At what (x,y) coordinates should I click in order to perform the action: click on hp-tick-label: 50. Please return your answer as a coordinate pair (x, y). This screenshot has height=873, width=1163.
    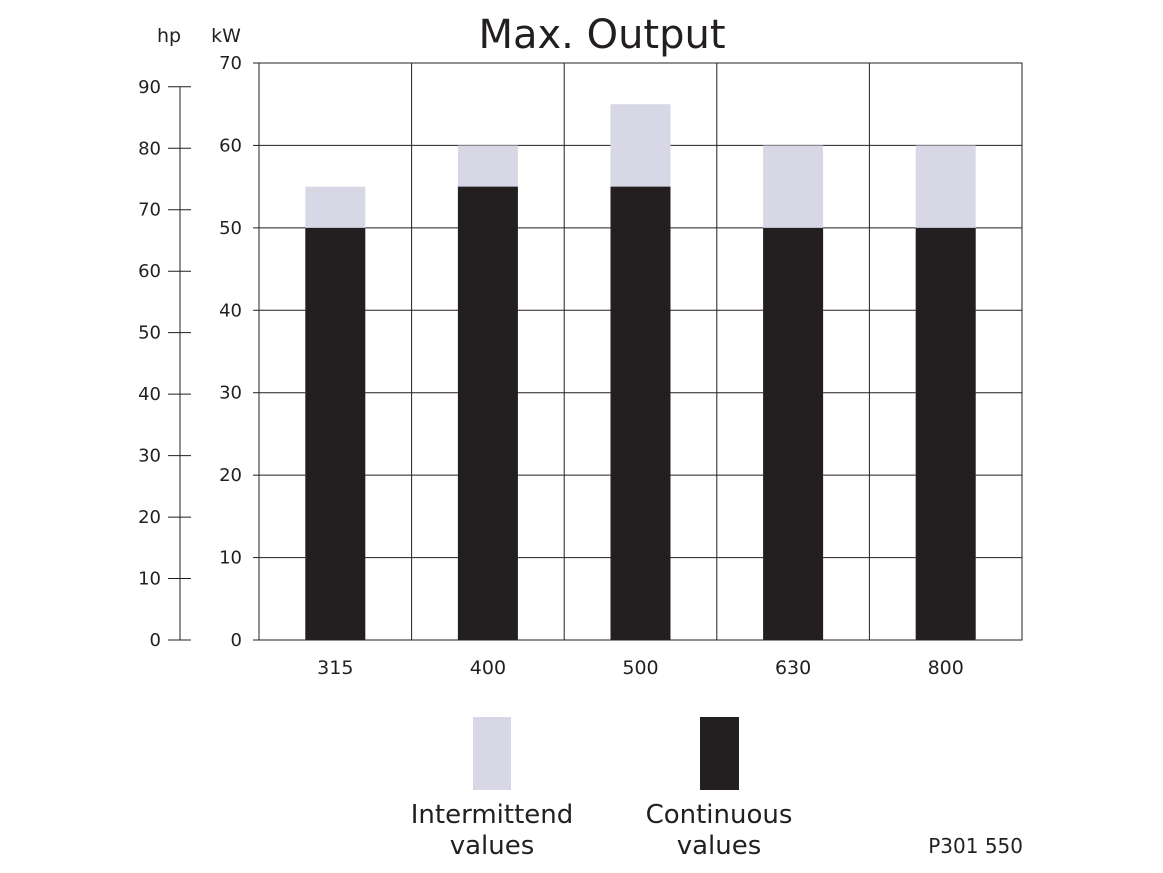
    Looking at the image, I should click on (149, 333).